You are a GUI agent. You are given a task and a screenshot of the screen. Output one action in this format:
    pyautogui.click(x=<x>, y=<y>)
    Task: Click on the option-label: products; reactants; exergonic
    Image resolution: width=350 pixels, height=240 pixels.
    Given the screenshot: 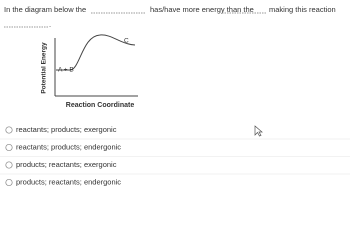 What is the action you would take?
    pyautogui.click(x=66, y=164)
    